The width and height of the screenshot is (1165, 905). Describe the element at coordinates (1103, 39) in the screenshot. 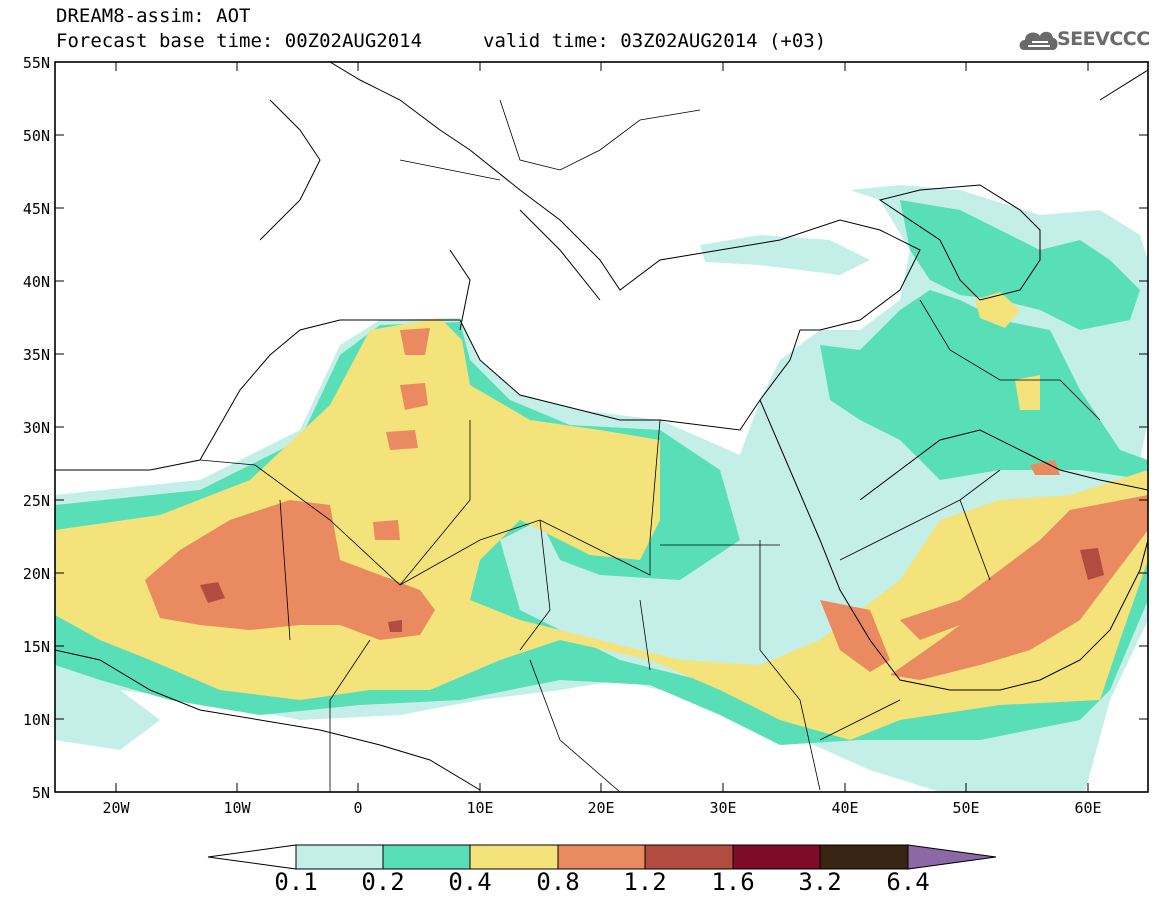

I see `logo-text: SEEVCCC` at that location.